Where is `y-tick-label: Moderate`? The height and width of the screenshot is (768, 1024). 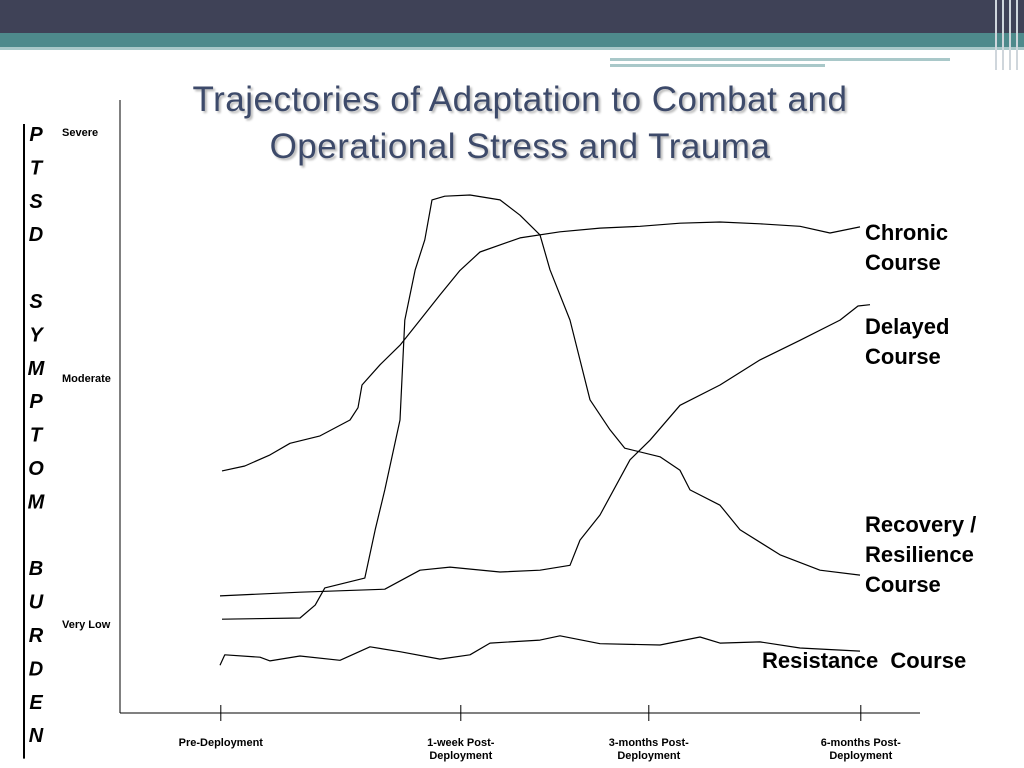
y-tick-label: Moderate is located at coordinates (86, 378).